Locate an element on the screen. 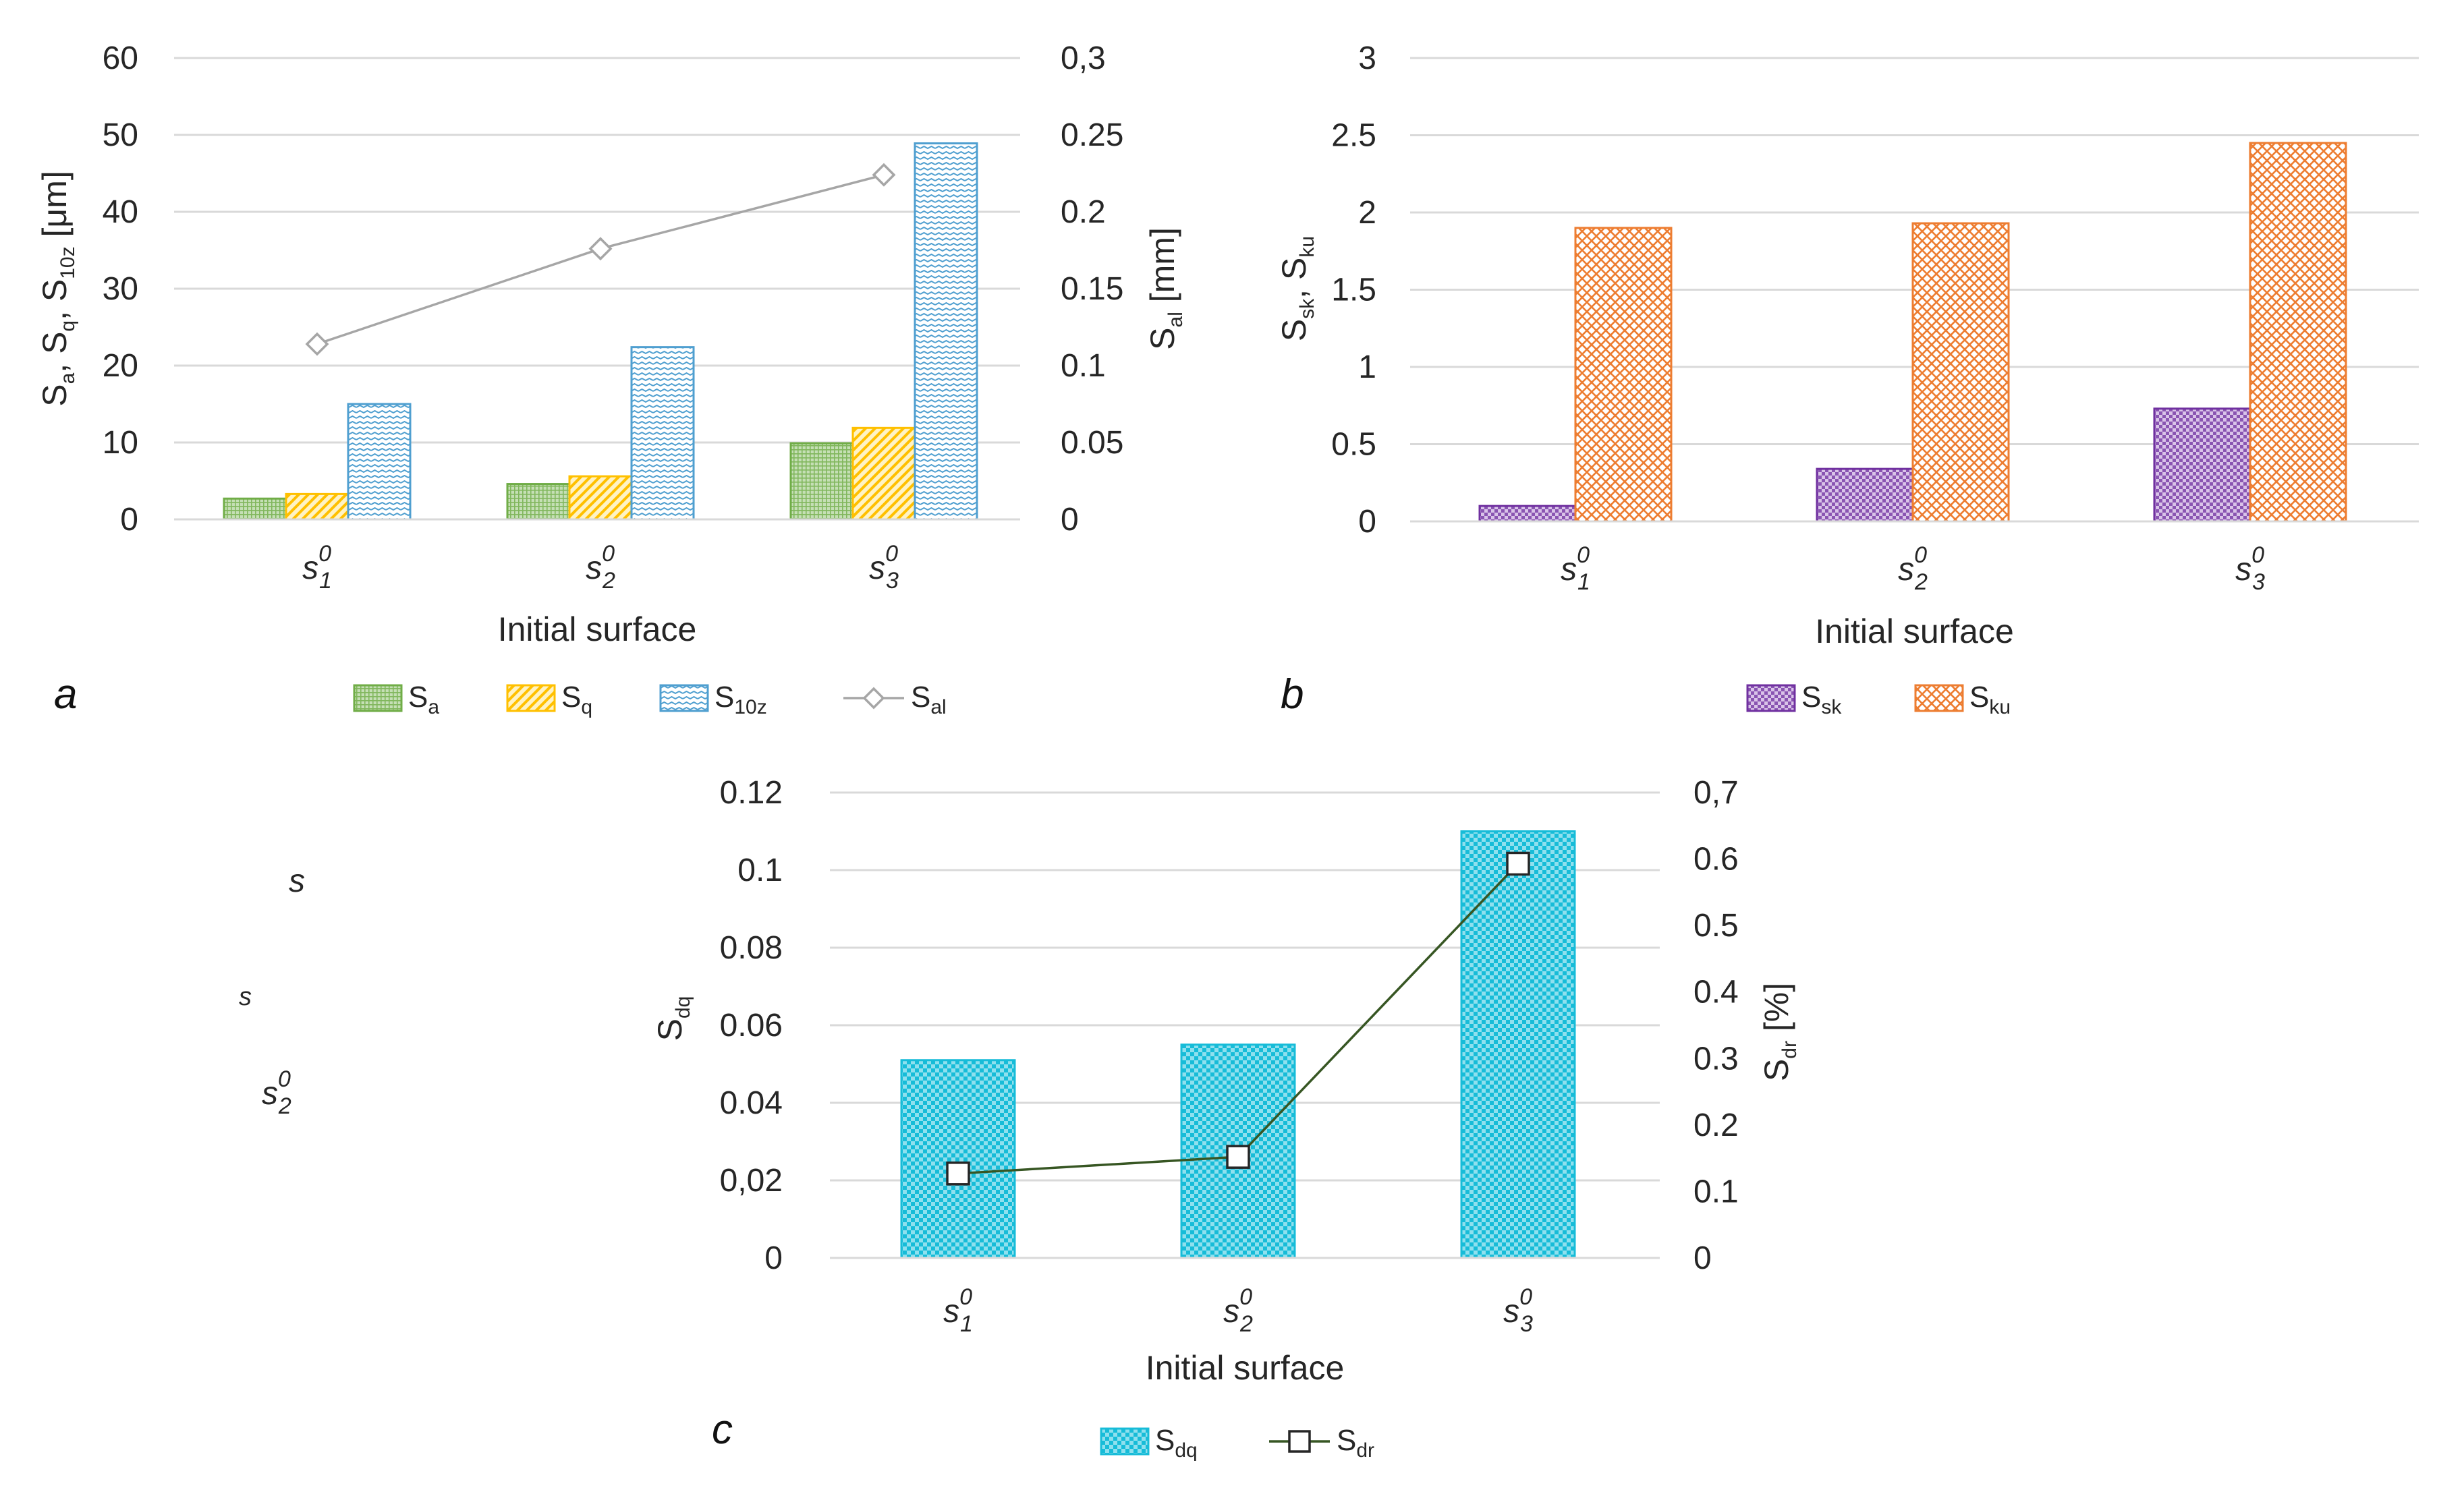 The height and width of the screenshot is (1492, 2464). y-axis-title: Sa, Sq, S10z [μm] is located at coordinates (57, 289).